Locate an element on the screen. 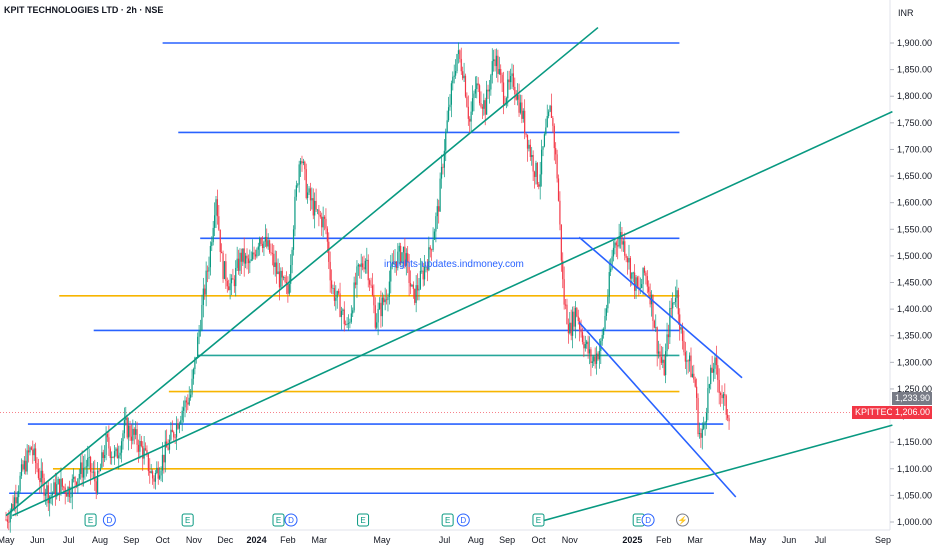 Image resolution: width=932 pixels, height=550 pixels. currency-label: INR is located at coordinates (906, 13).